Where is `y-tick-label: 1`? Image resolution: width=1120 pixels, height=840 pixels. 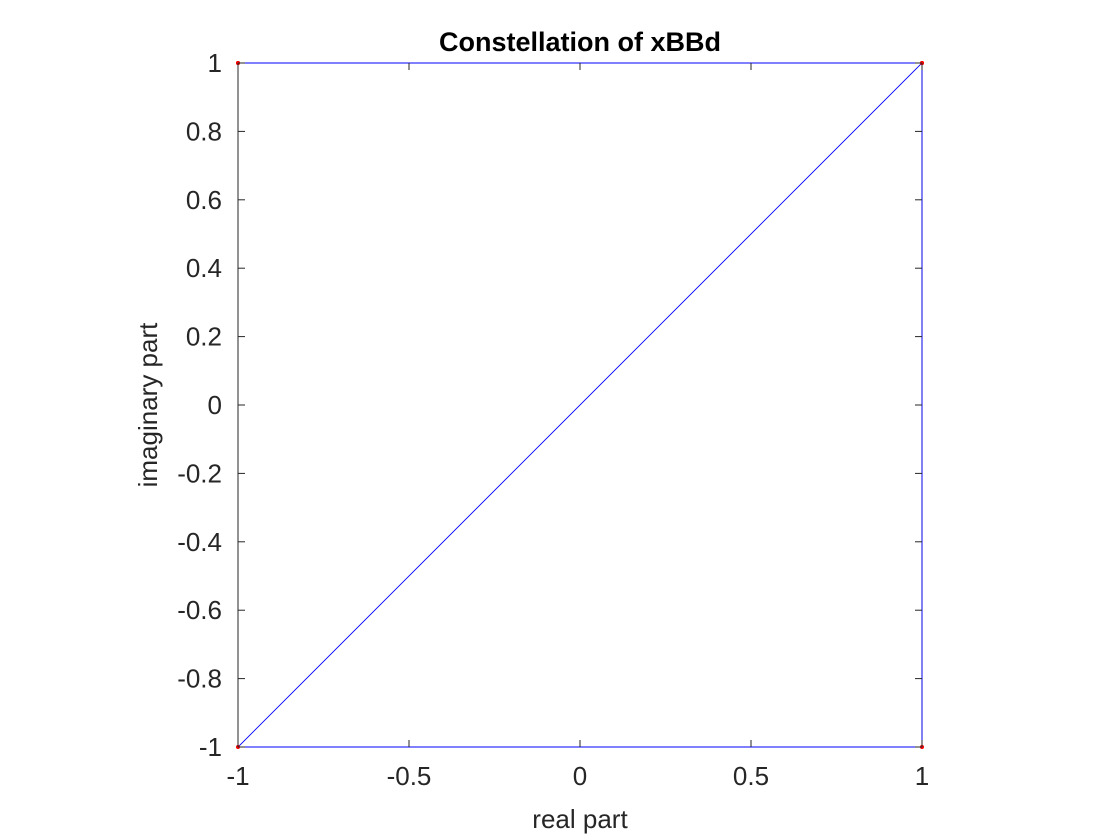 y-tick-label: 1 is located at coordinates (215, 63).